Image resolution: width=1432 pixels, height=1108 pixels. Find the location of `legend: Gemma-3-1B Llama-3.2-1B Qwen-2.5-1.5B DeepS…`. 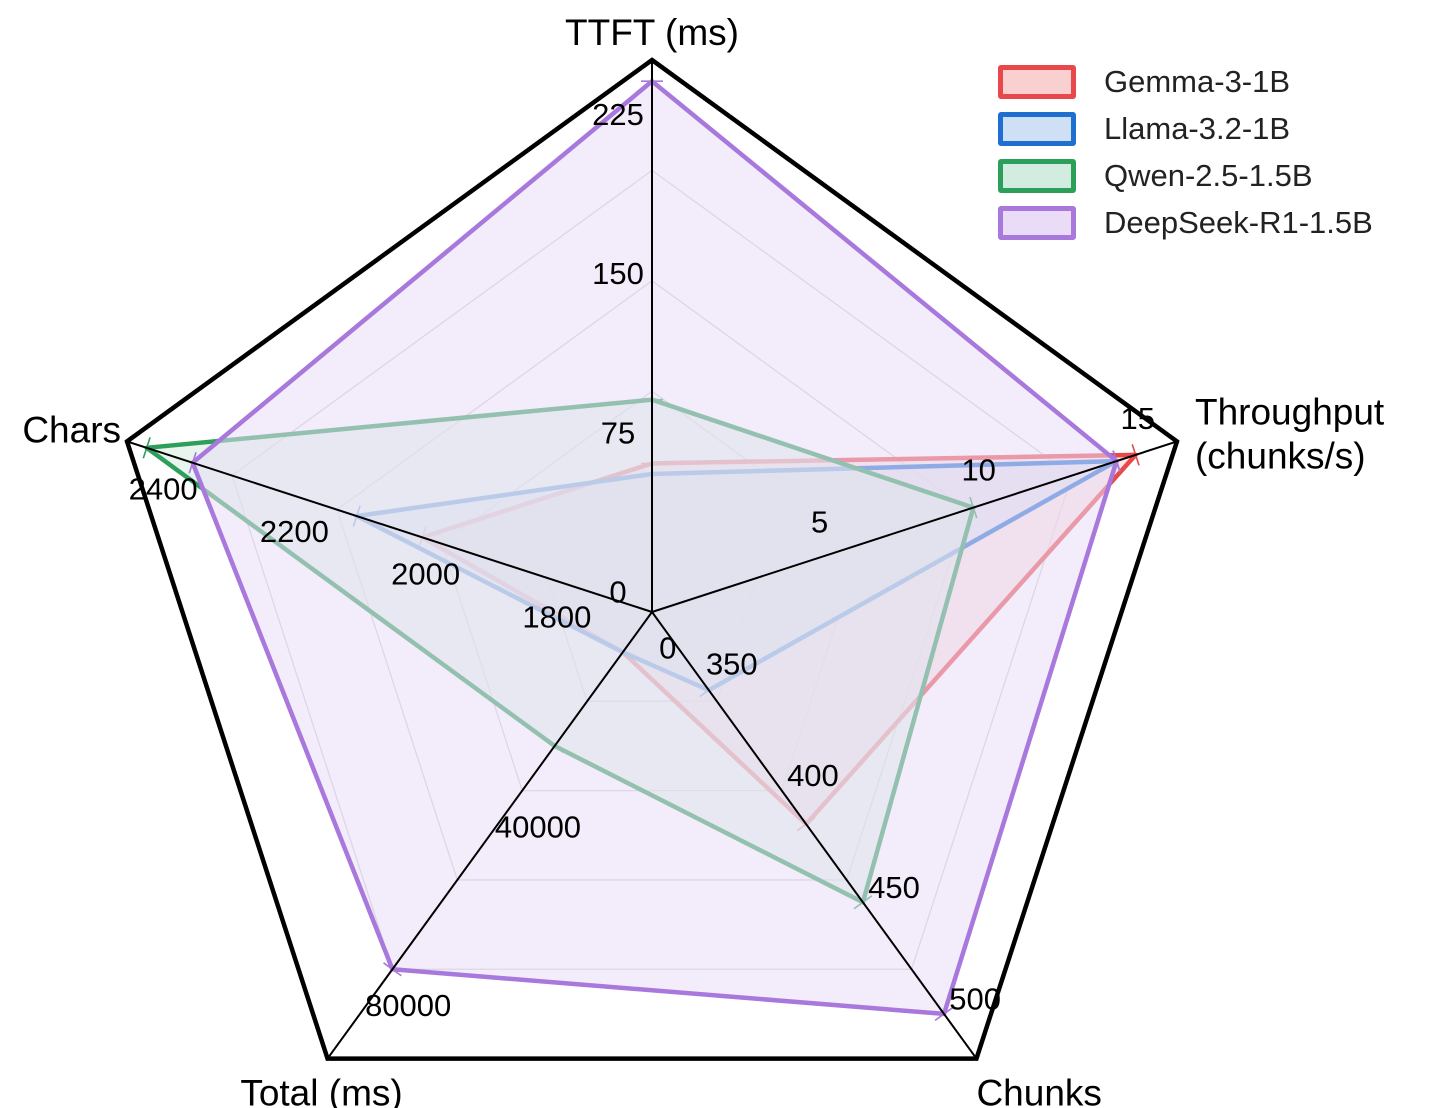

legend: Gemma-3-1B Llama-3.2-1B Qwen-2.5-1.5B DeepS… is located at coordinates (1185, 152).